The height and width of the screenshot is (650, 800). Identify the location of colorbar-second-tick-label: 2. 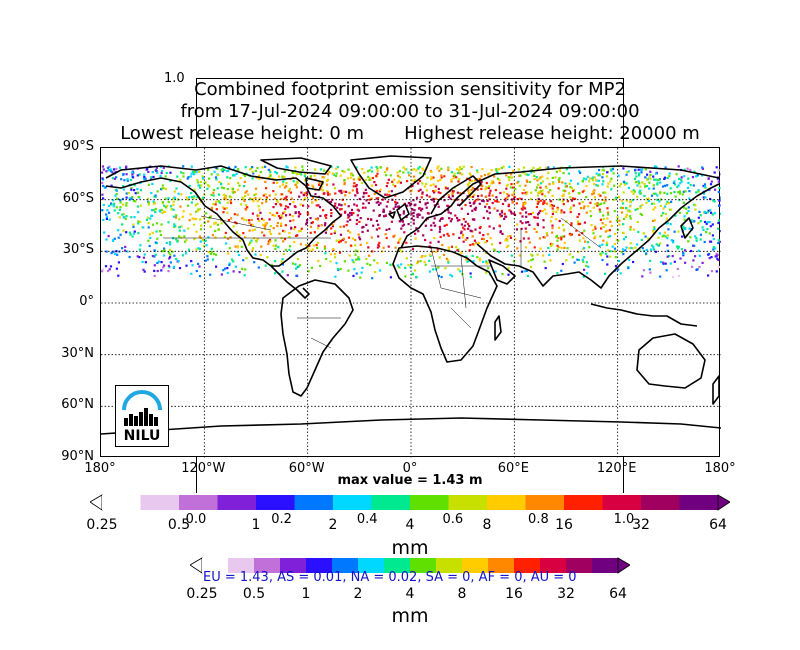
(358, 594).